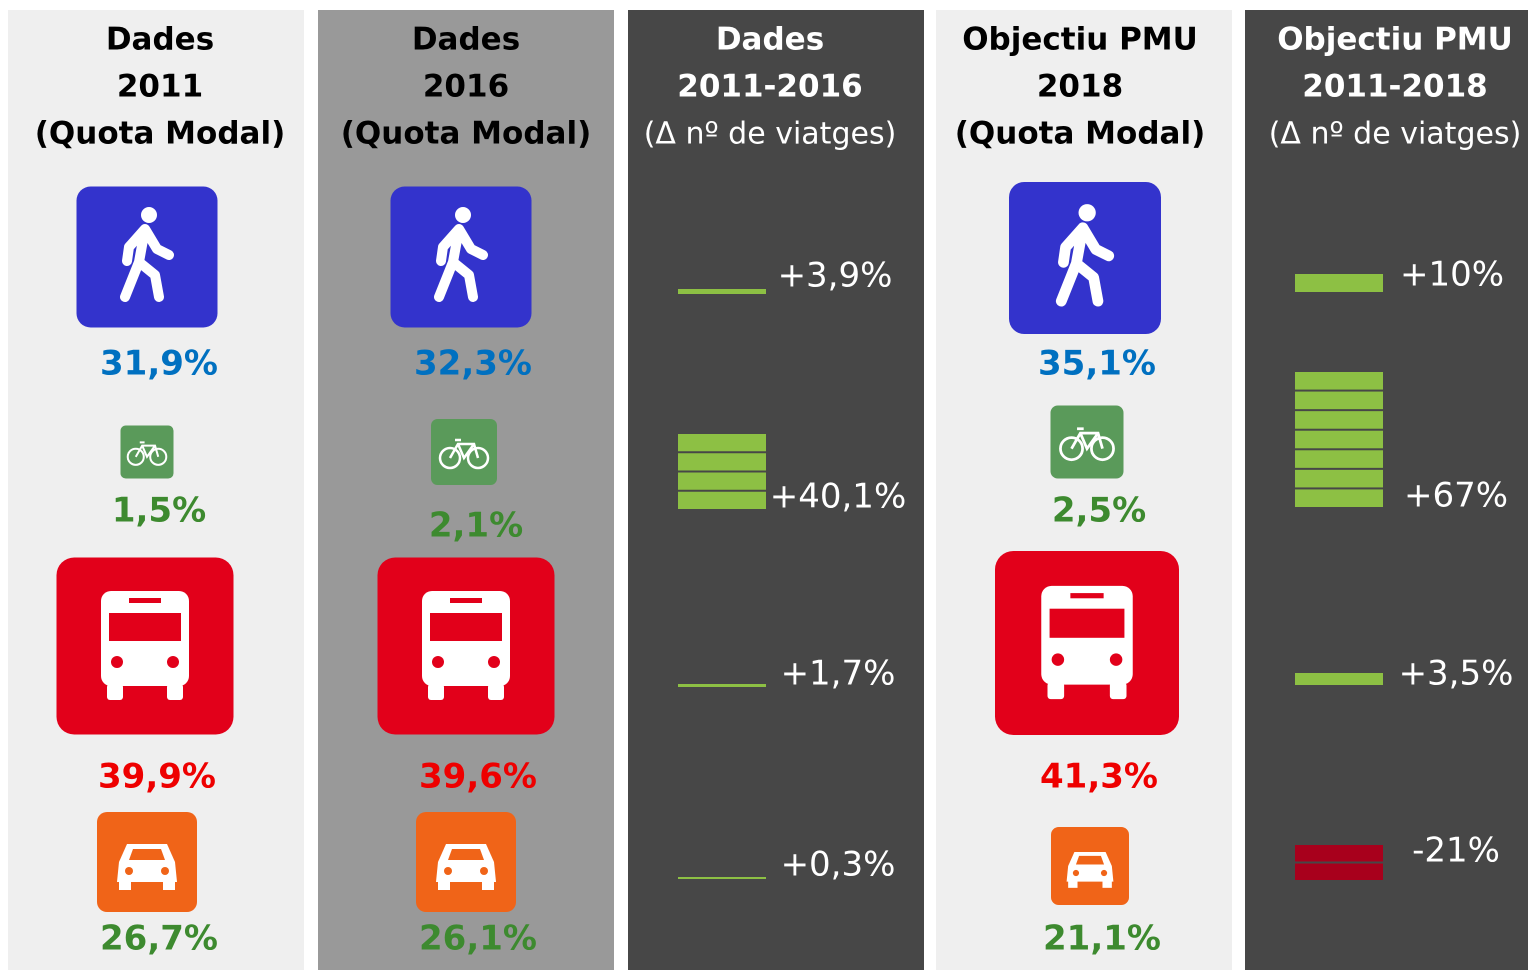 This screenshot has height=970, width=1528. Describe the element at coordinates (466, 87) in the screenshot. I see `column-title: 2016` at that location.